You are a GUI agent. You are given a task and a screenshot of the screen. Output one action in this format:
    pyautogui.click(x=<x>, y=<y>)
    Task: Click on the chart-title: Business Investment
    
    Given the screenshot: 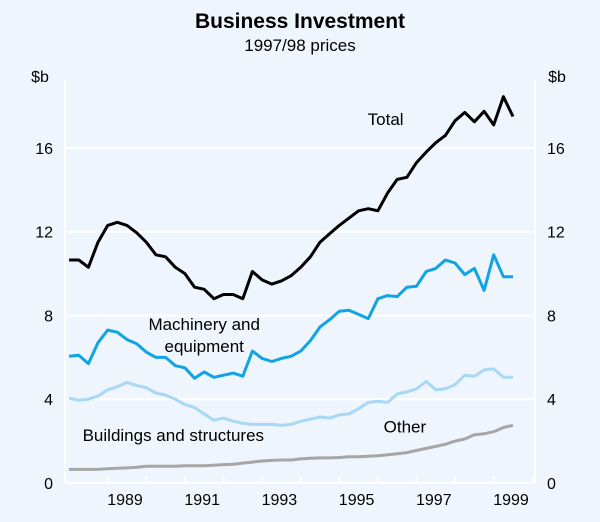 What is the action you would take?
    pyautogui.click(x=300, y=21)
    